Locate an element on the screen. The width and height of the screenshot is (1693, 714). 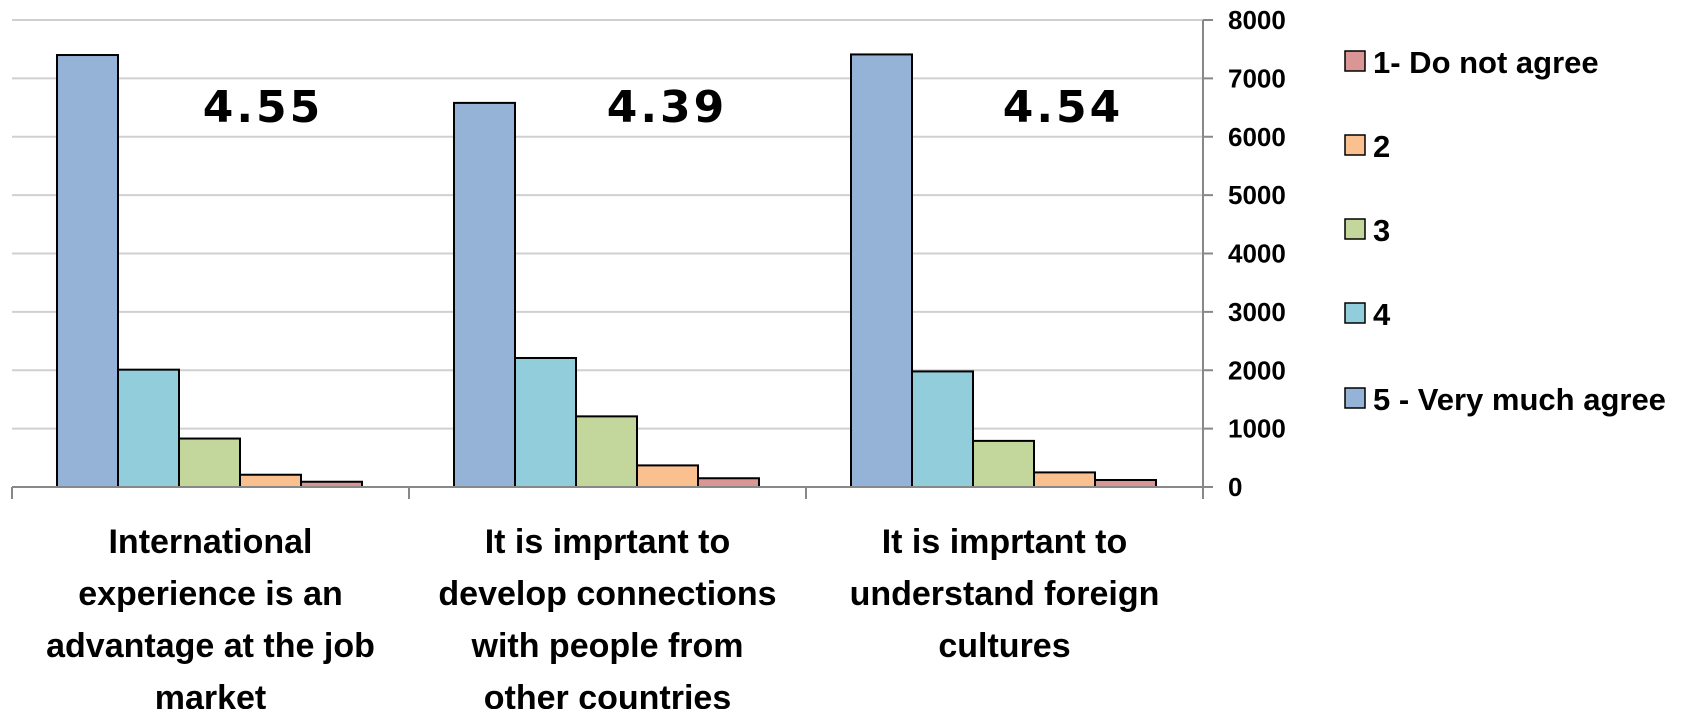
legend-label: 3 is located at coordinates (1381, 230).